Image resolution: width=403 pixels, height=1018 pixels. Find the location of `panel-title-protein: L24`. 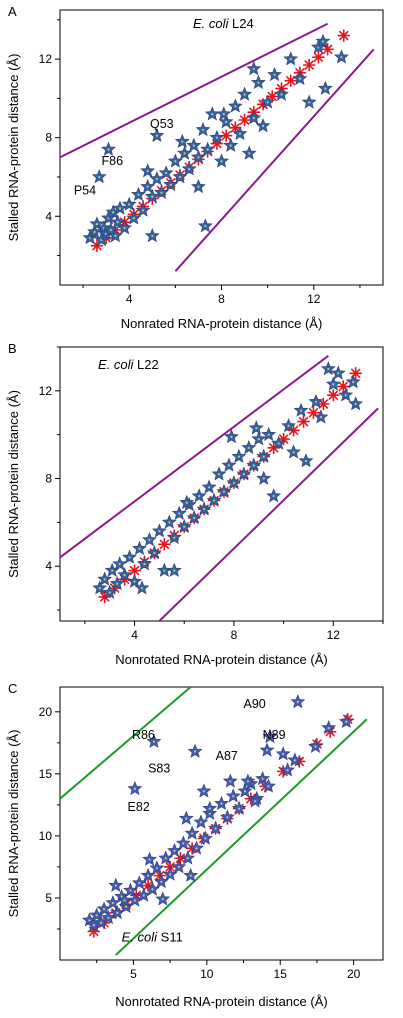

panel-title-protein: L24 is located at coordinates (240, 23).